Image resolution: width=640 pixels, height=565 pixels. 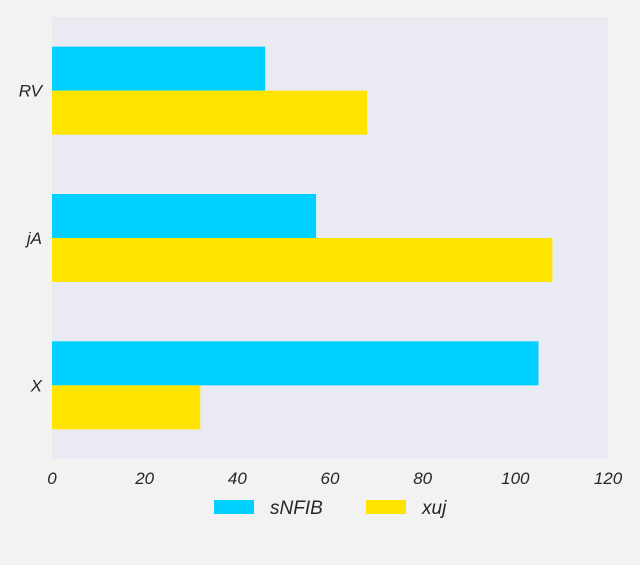 What do you see at coordinates (296, 508) in the screenshot?
I see `legend-label-sNFIB: sNFIB` at bounding box center [296, 508].